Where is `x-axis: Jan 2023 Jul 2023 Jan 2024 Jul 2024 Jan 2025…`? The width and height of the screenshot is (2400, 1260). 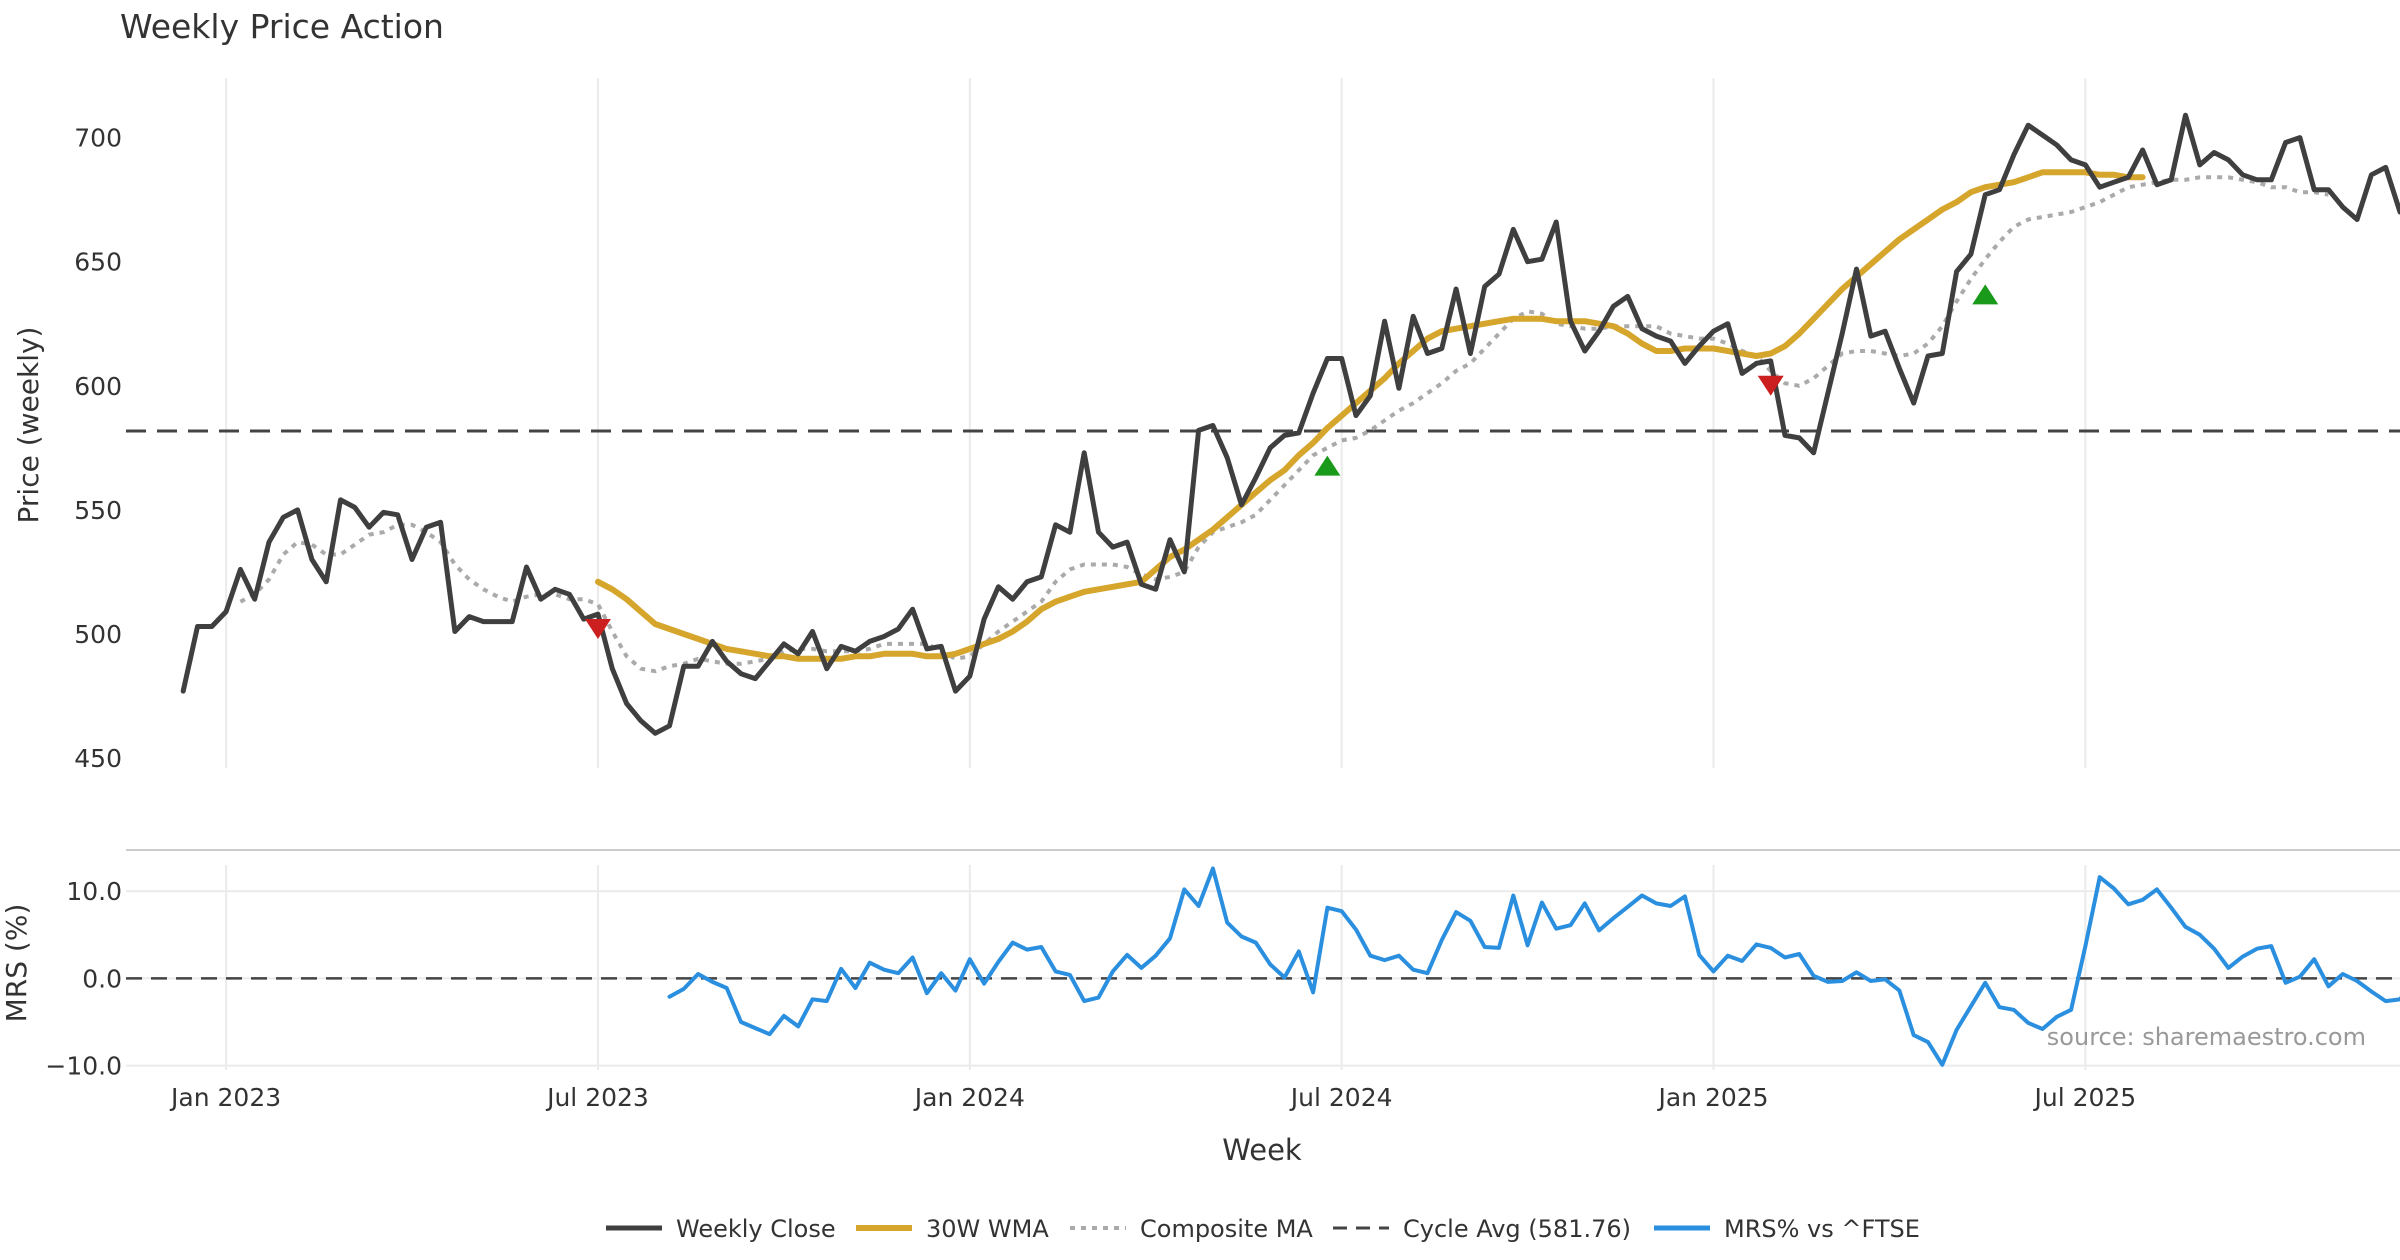
x-axis: Jan 2023 Jul 2023 Jan 2024 Jul 2024 Jan 2025… is located at coordinates (1152, 1097).